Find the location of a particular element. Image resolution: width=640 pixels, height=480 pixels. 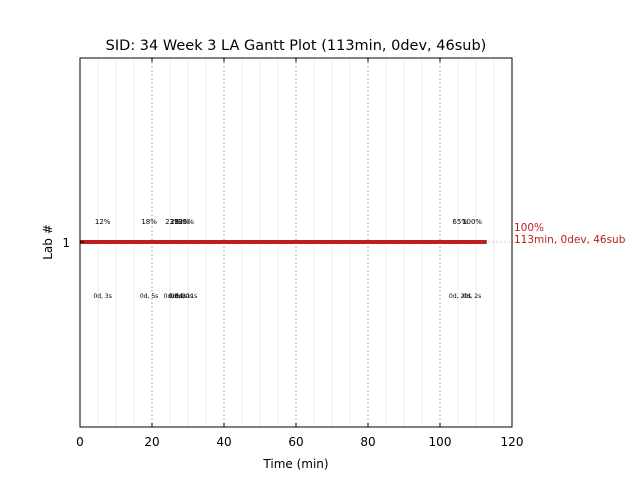

milestone-percent: 100% is located at coordinates (472, 222).